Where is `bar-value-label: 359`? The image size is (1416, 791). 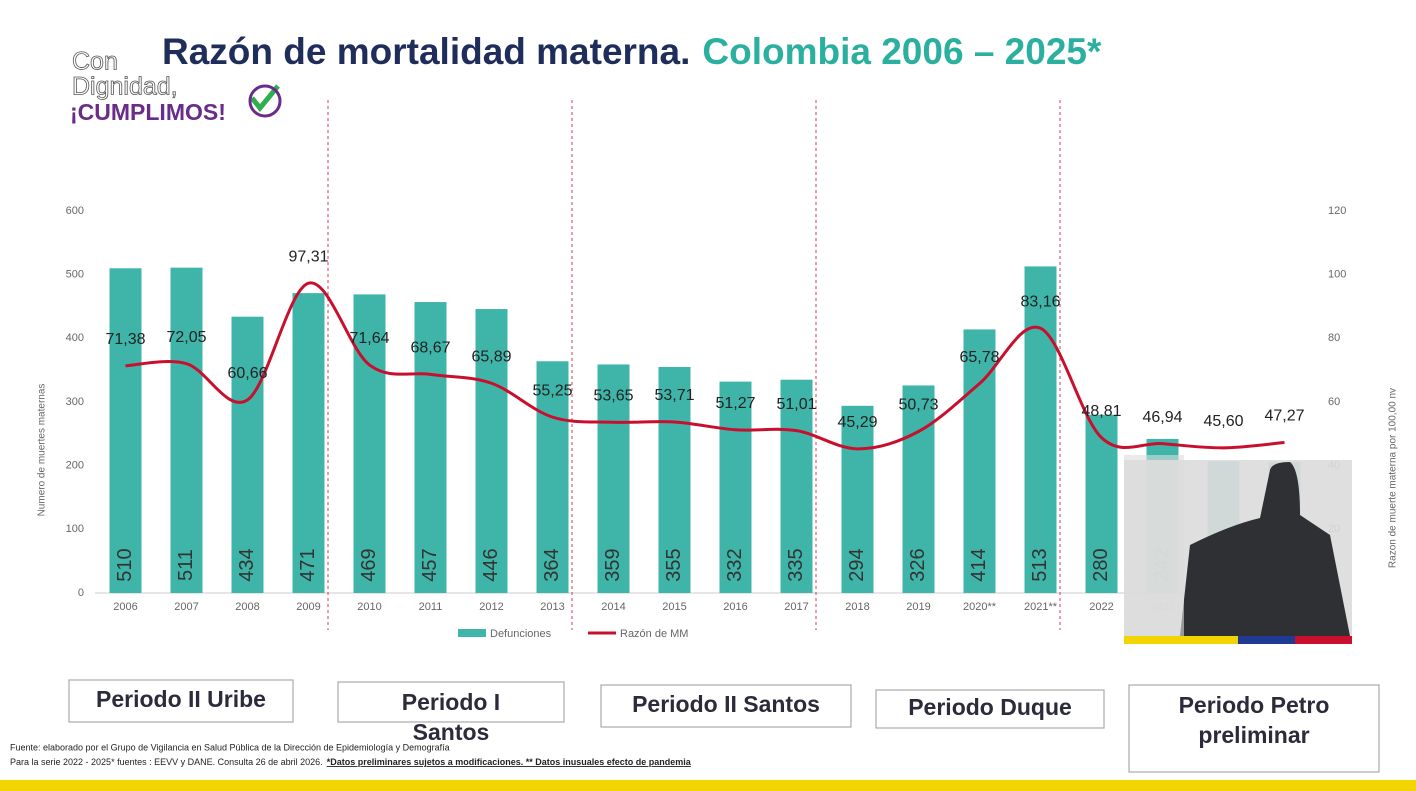
bar-value-label: 359 is located at coordinates (613, 564).